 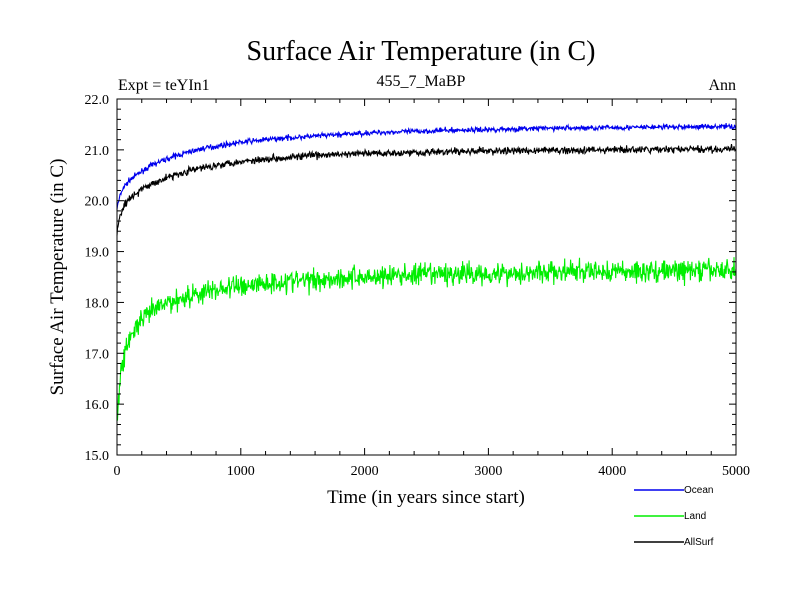 I want to click on x-tick-label: 5000, so click(x=736, y=471).